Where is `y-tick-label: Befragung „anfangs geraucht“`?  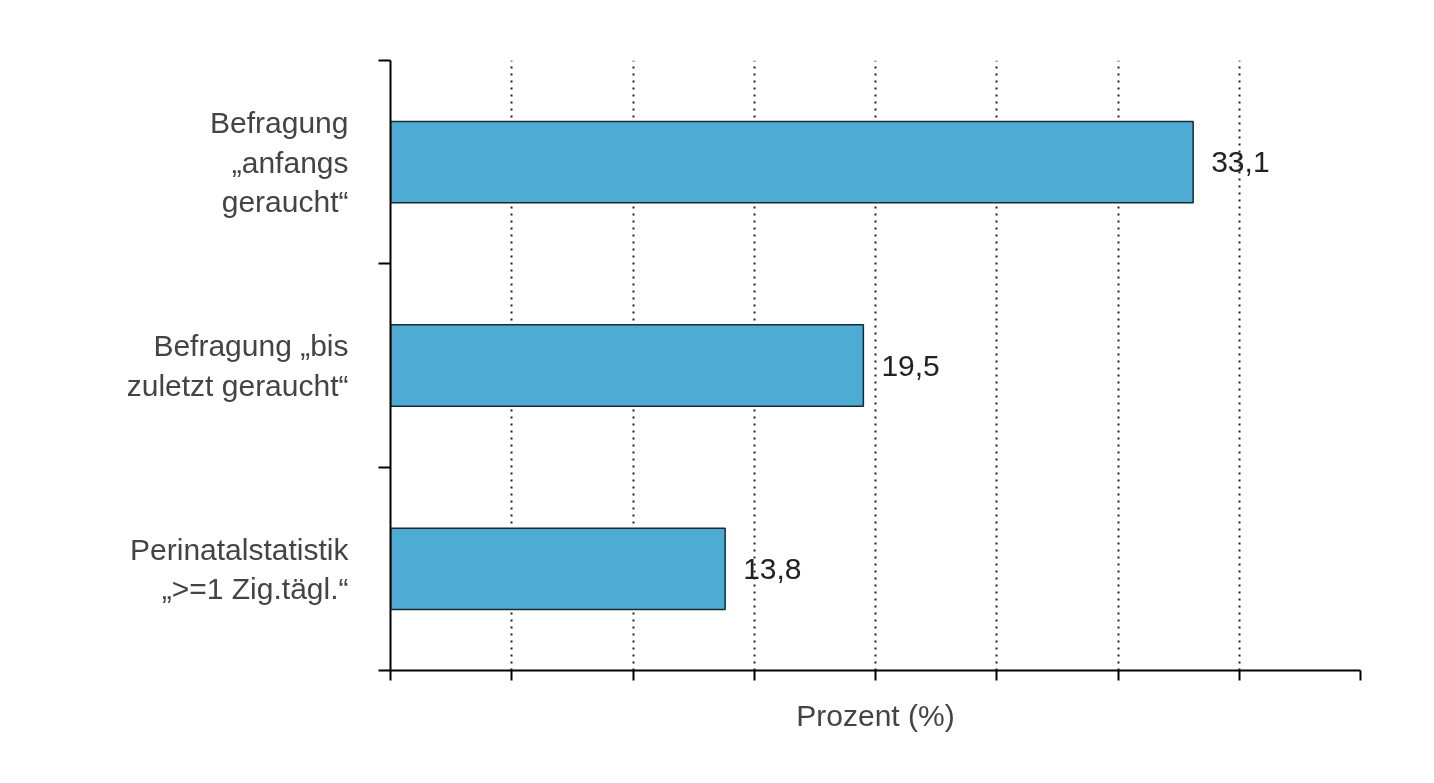 y-tick-label: Befragung „anfangs geraucht“ is located at coordinates (279, 162).